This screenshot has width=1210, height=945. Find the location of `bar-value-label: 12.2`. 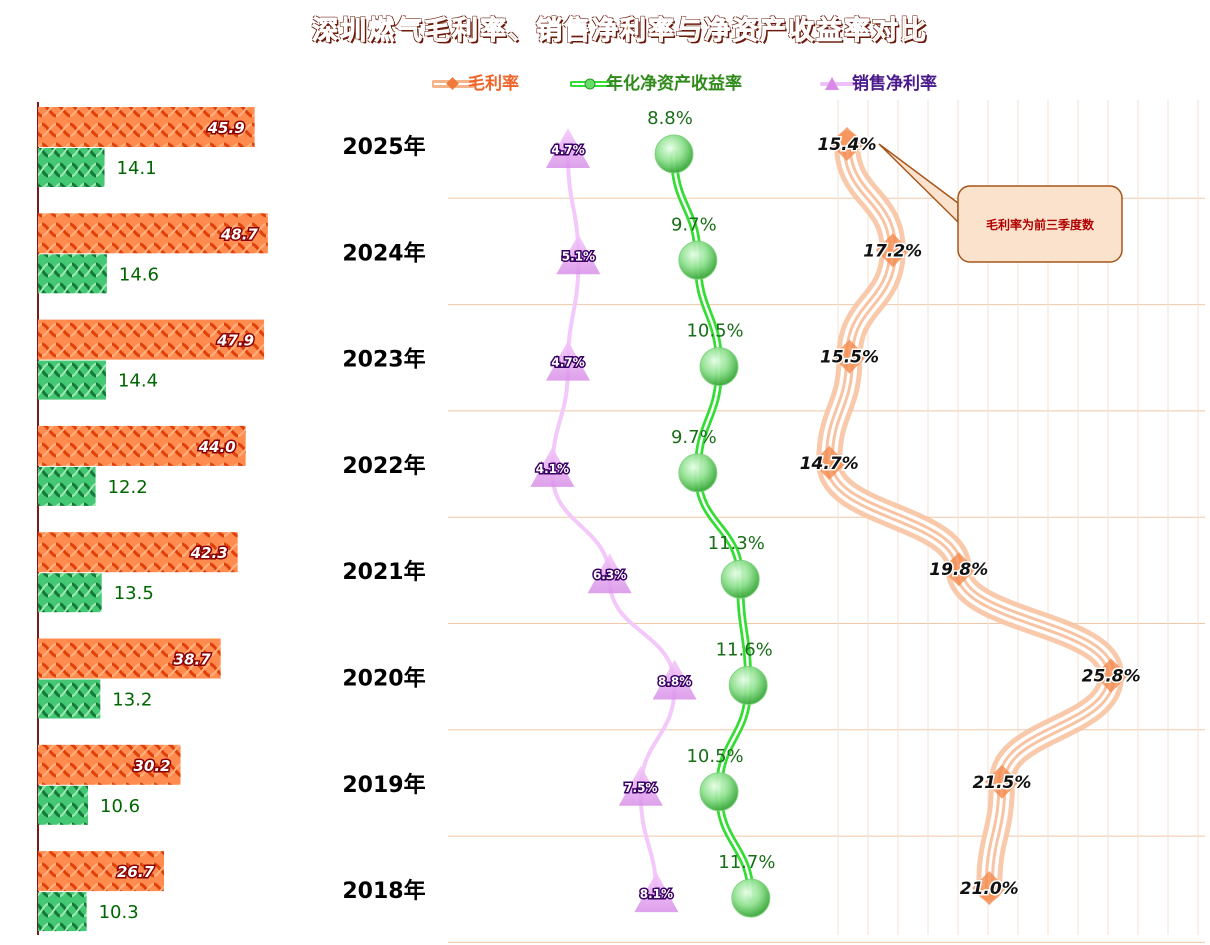

bar-value-label: 12.2 is located at coordinates (128, 487).